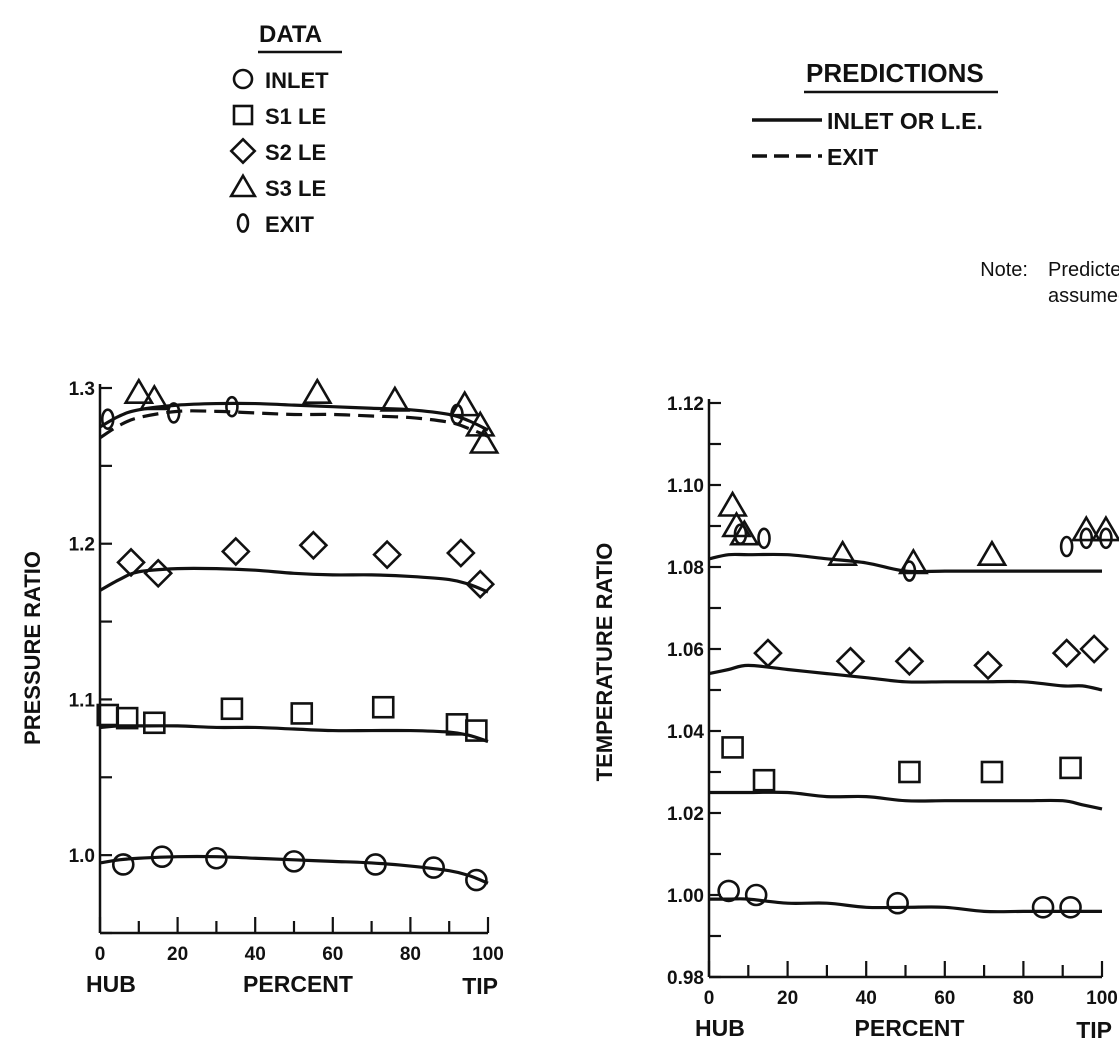 This screenshot has width=1119, height=1054. I want to click on y-tick-label: 1.00, so click(685, 896).